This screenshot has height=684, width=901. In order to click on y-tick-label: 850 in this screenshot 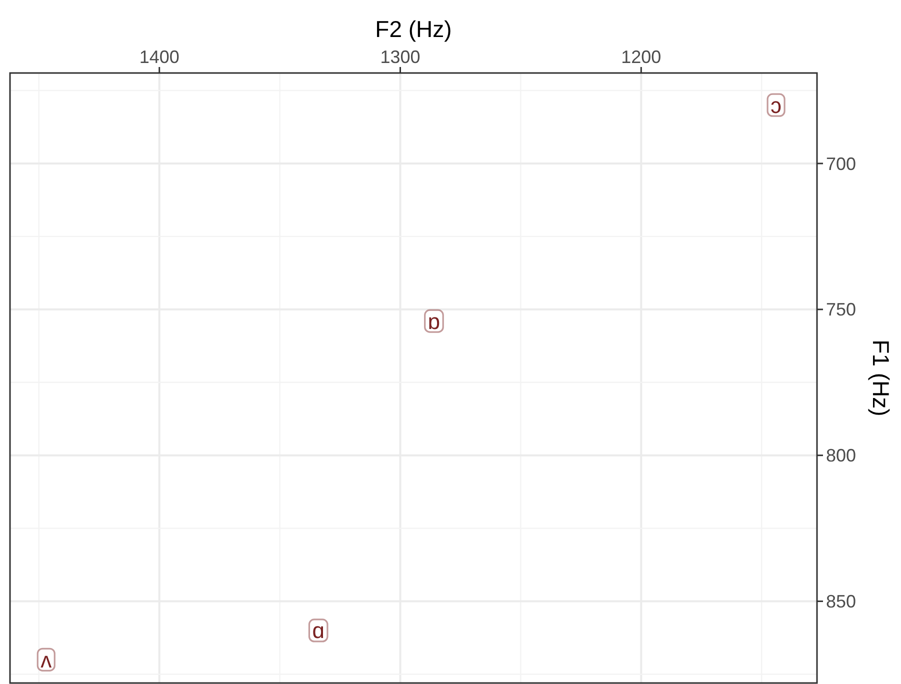, I will do `click(841, 602)`.